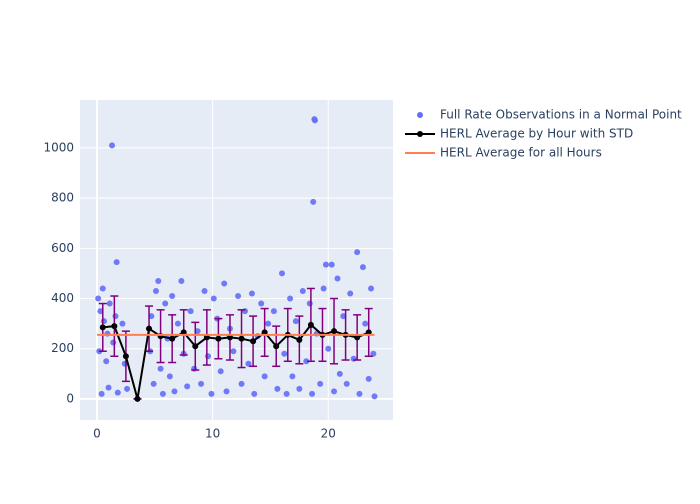 The height and width of the screenshot is (504, 700). What do you see at coordinates (521, 153) in the screenshot?
I see `legend-label: HERL Average for all Hours` at bounding box center [521, 153].